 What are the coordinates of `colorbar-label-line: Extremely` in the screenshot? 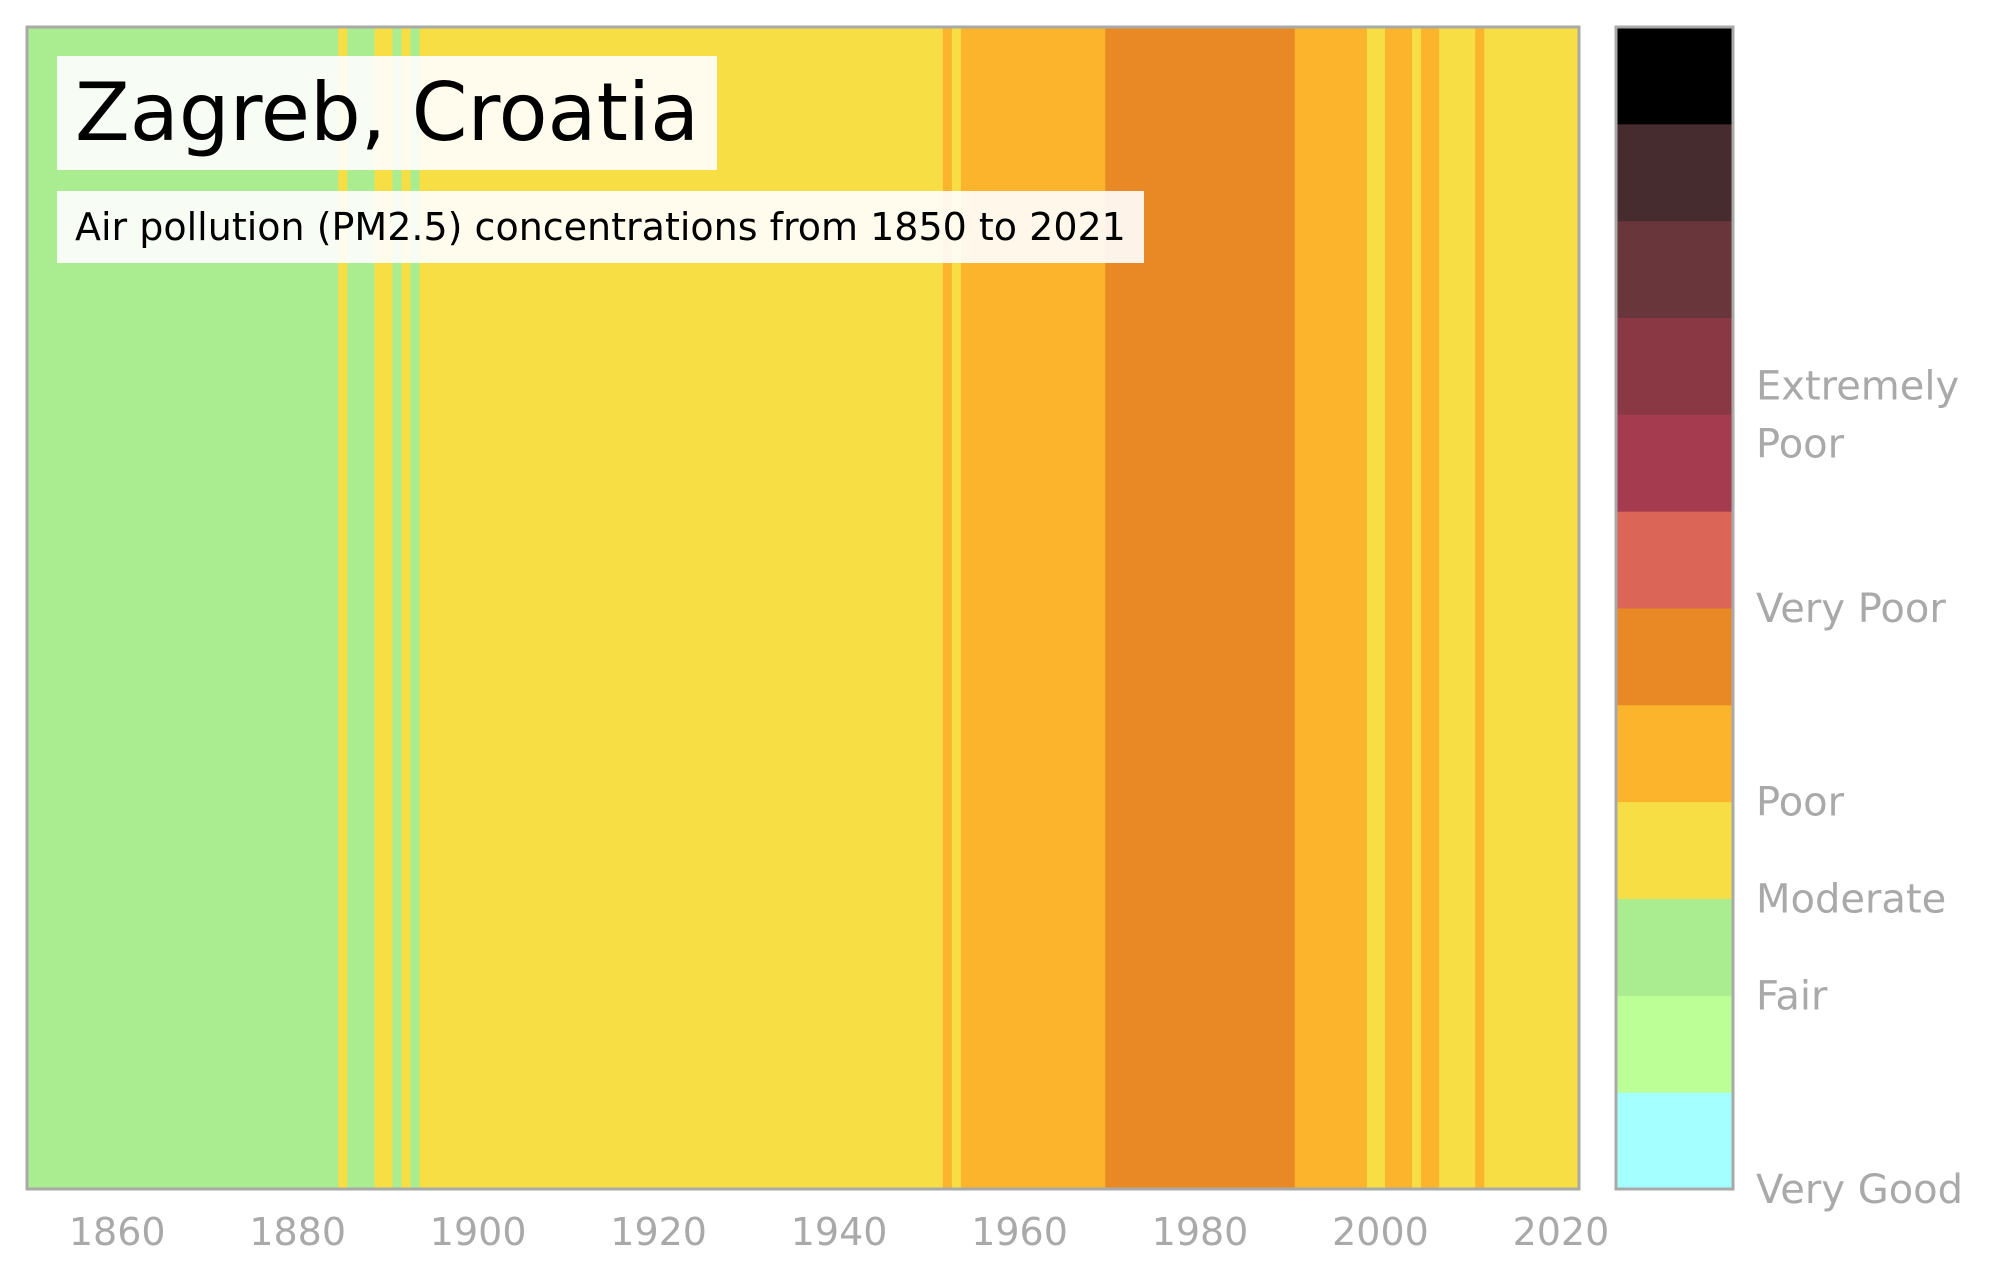 It's located at (1857, 386).